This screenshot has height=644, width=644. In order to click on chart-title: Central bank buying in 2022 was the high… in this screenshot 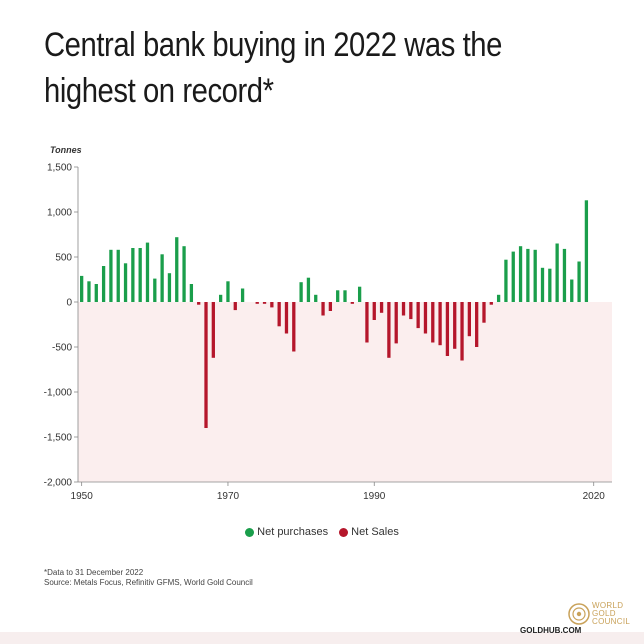, I will do `click(273, 68)`.